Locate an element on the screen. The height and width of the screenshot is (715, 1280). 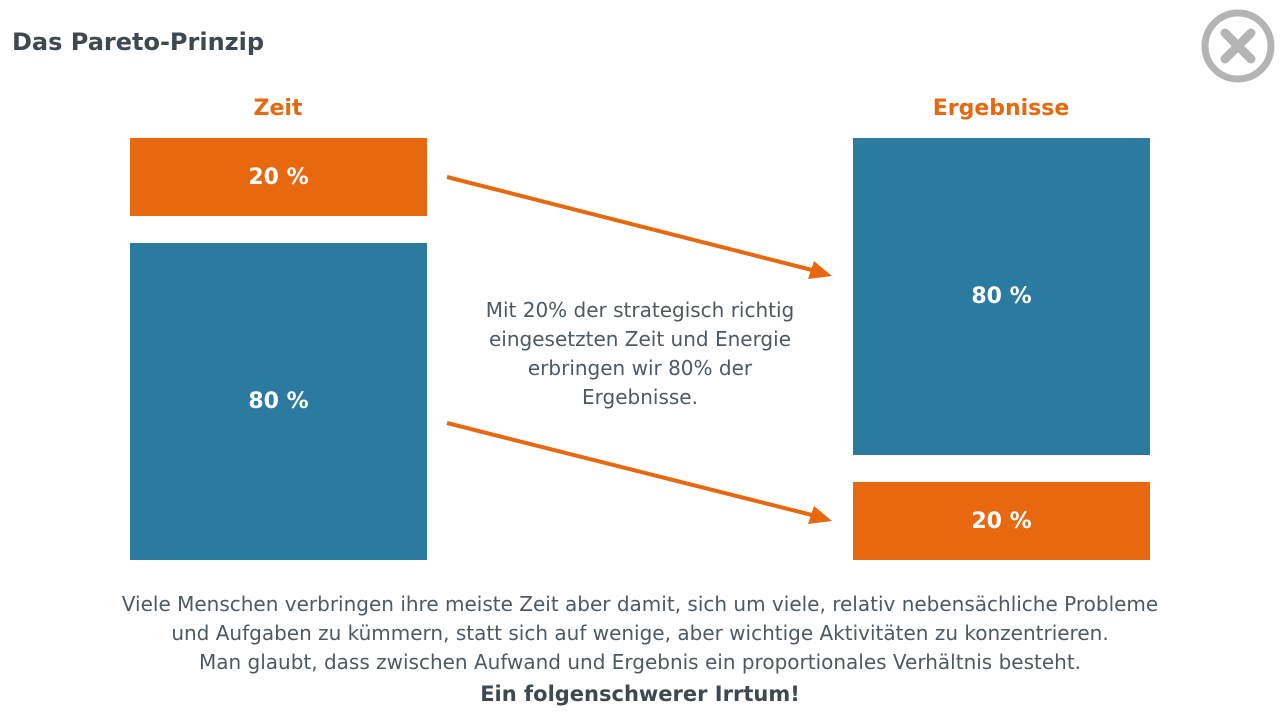
arrow-top is located at coordinates (639, 227).